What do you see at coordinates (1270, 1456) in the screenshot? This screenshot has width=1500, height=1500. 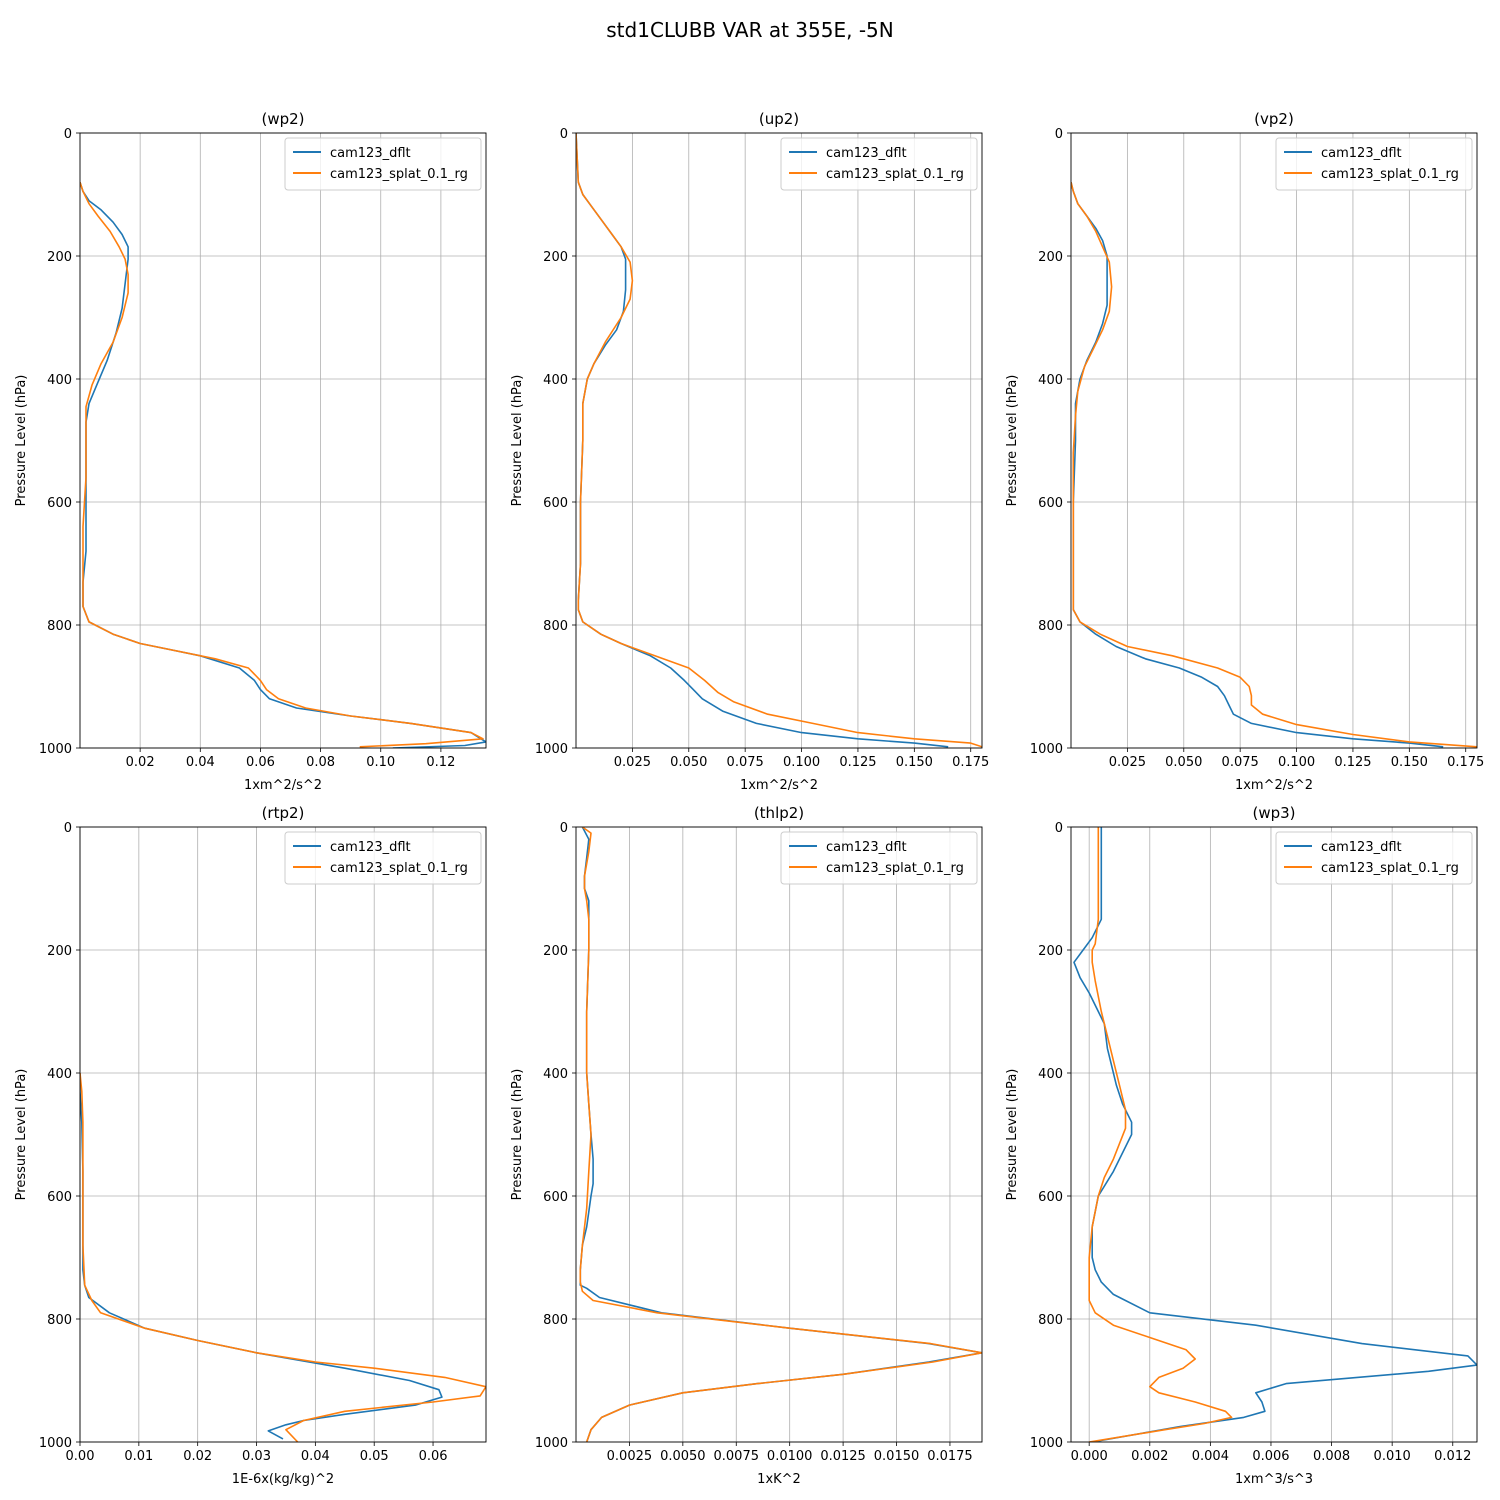 I see `x-tick-label: 0.006` at bounding box center [1270, 1456].